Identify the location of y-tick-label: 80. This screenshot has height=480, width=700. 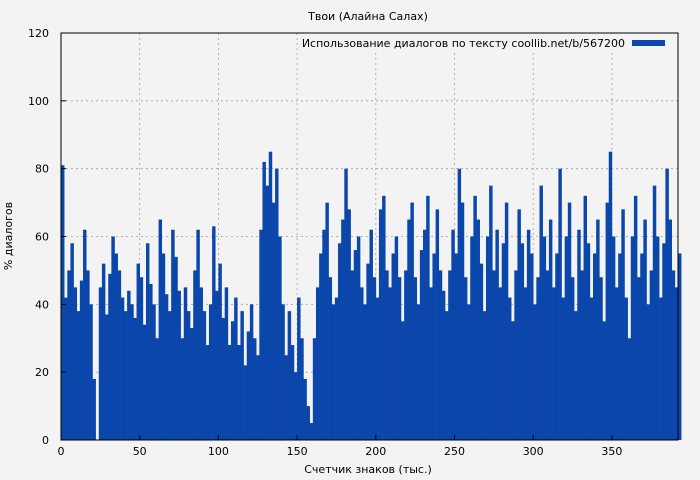
(42, 169).